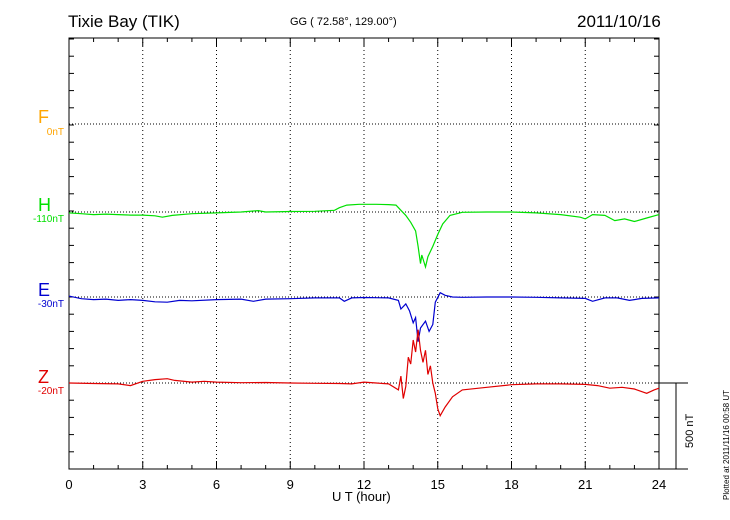  What do you see at coordinates (343, 22) in the screenshot?
I see `coordinates-label: GG ( 72.58°, 129.00°)` at bounding box center [343, 22].